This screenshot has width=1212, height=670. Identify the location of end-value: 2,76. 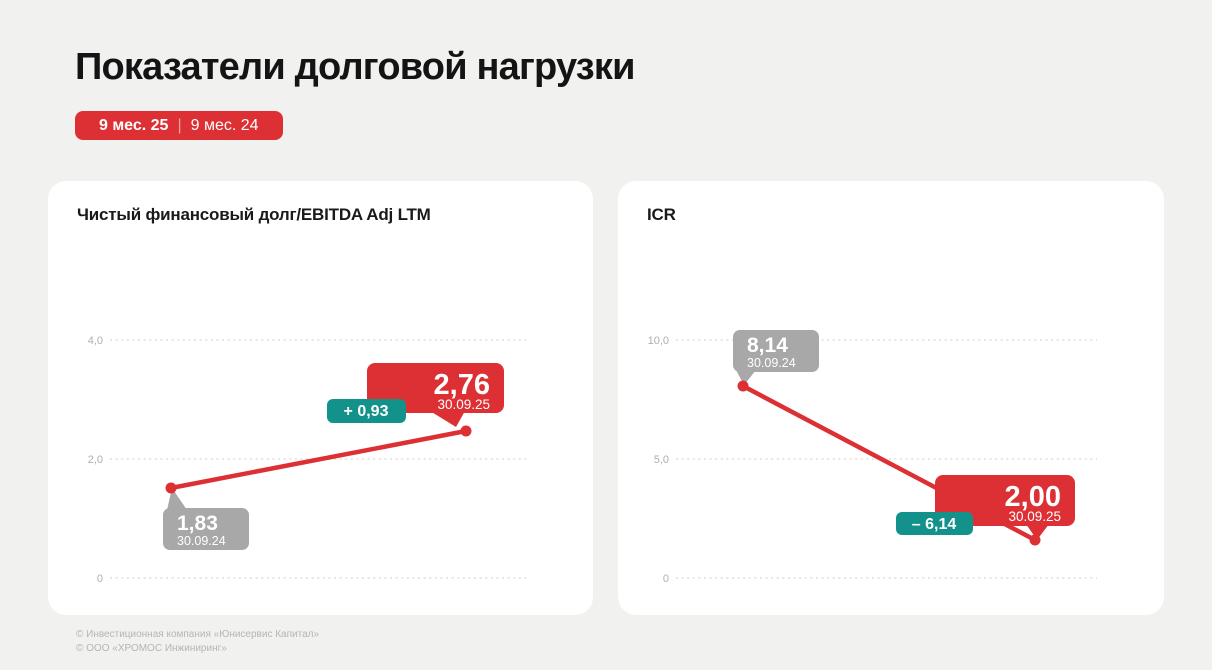
(462, 385).